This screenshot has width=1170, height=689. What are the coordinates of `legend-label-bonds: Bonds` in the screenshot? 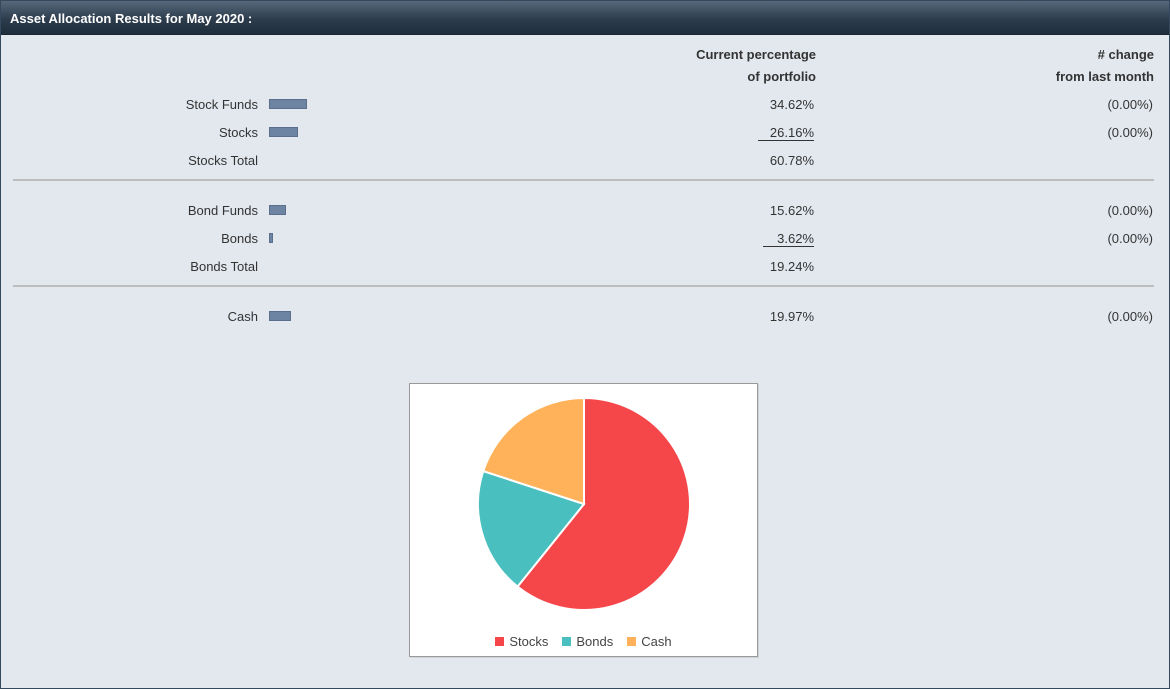 It's located at (595, 641).